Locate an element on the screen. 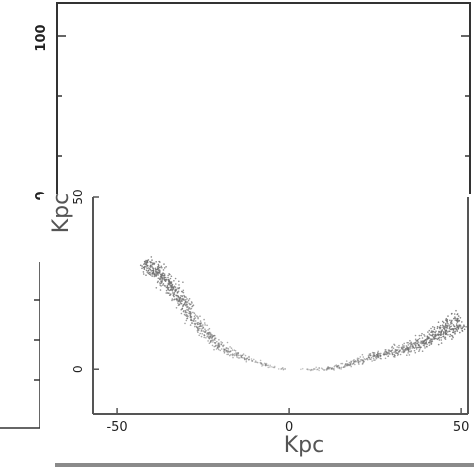 The image size is (474, 470). back-panel-right-ticks is located at coordinates (465, 96).